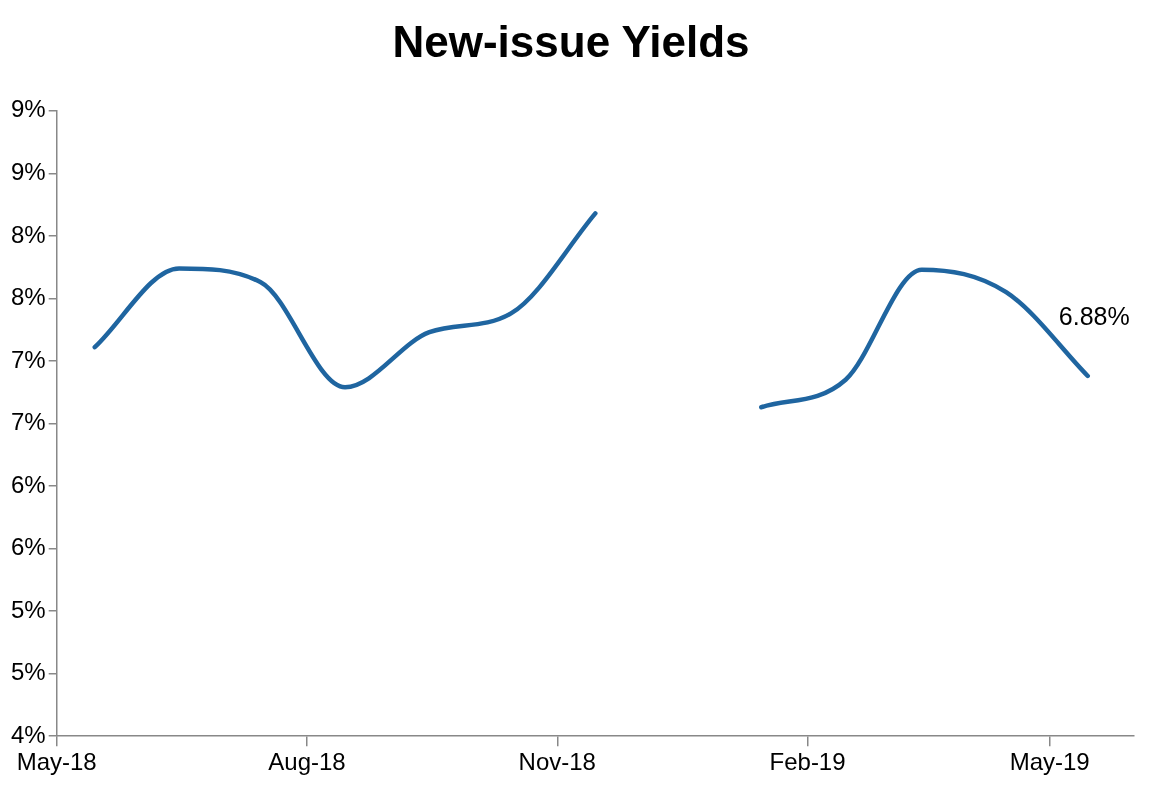  Describe the element at coordinates (571, 41) in the screenshot. I see `chart-title: New-issue Yields` at that location.